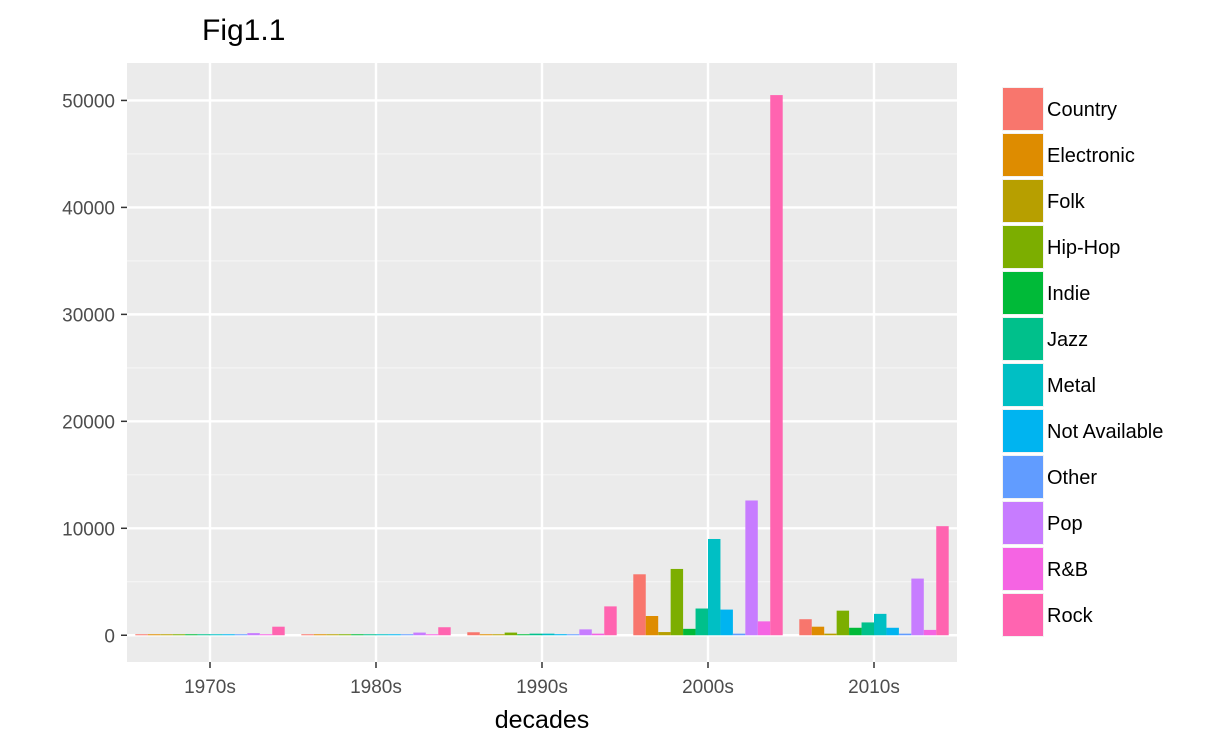 The image size is (1214, 750). I want to click on legend-label: Other, so click(1072, 478).